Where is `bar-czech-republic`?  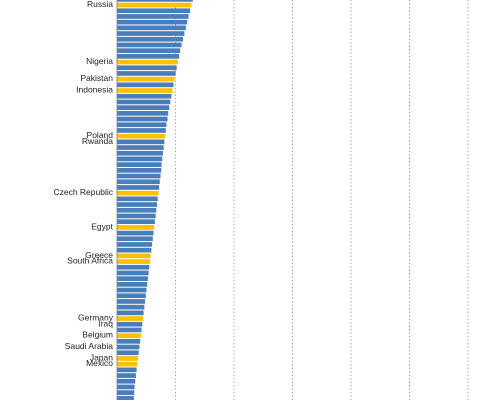 bar-czech-republic is located at coordinates (138, 193).